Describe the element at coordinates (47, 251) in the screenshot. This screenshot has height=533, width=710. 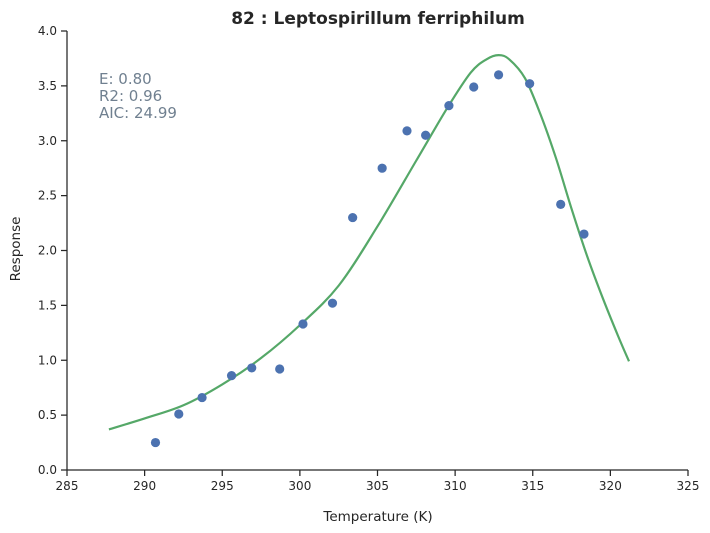
I see `y-tick-label: 2.0` at that location.